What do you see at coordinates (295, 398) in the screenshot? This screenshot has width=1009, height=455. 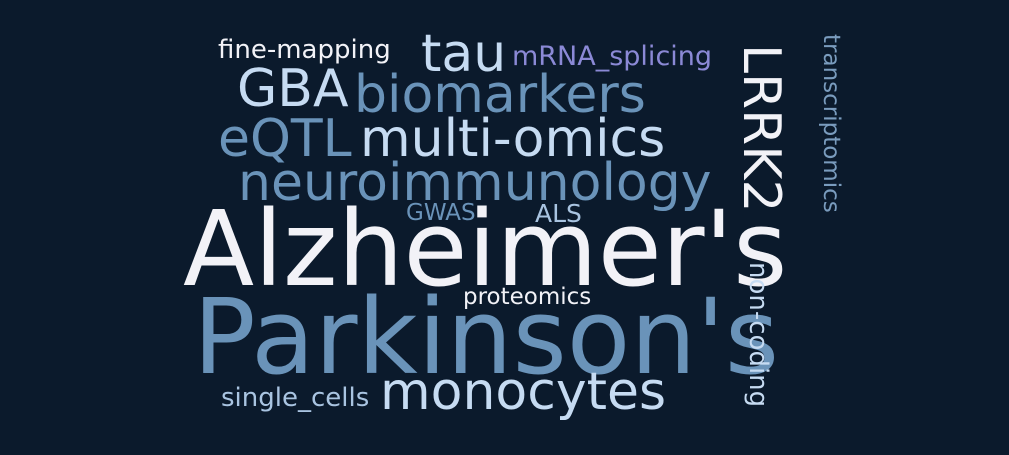 I see `word-single-cells: single_cells` at bounding box center [295, 398].